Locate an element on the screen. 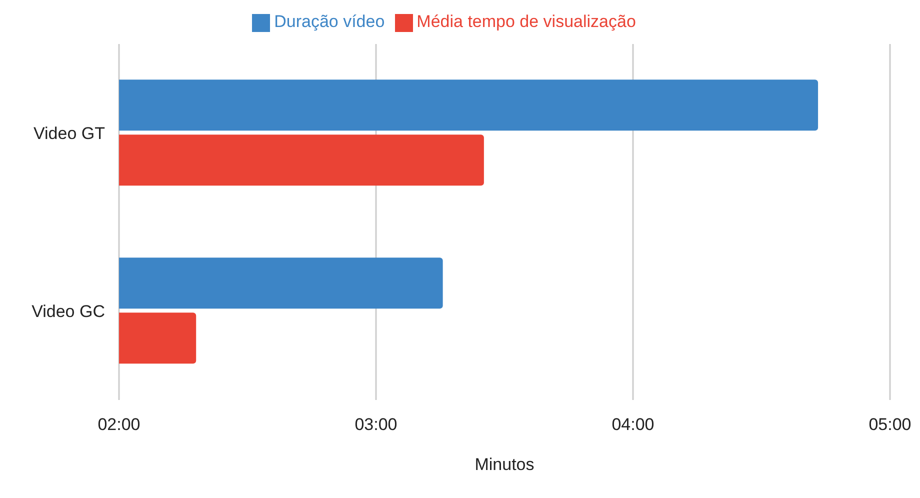  y-tick-label: Video GC is located at coordinates (68, 312).